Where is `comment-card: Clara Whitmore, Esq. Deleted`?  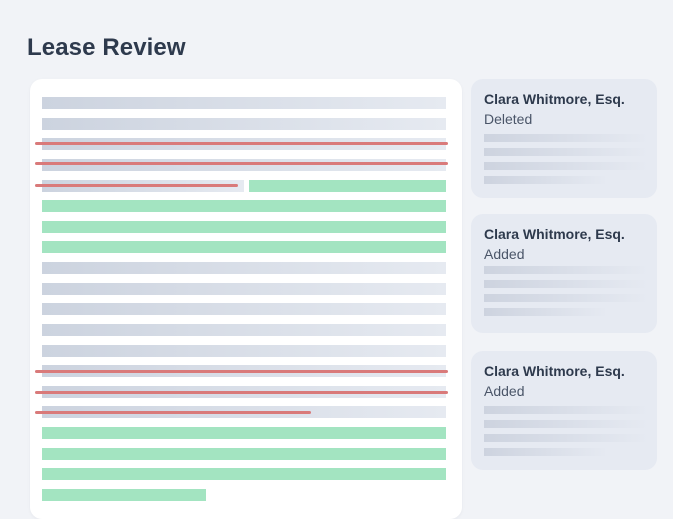
comment-card: Clara Whitmore, Esq. Deleted is located at coordinates (564, 138).